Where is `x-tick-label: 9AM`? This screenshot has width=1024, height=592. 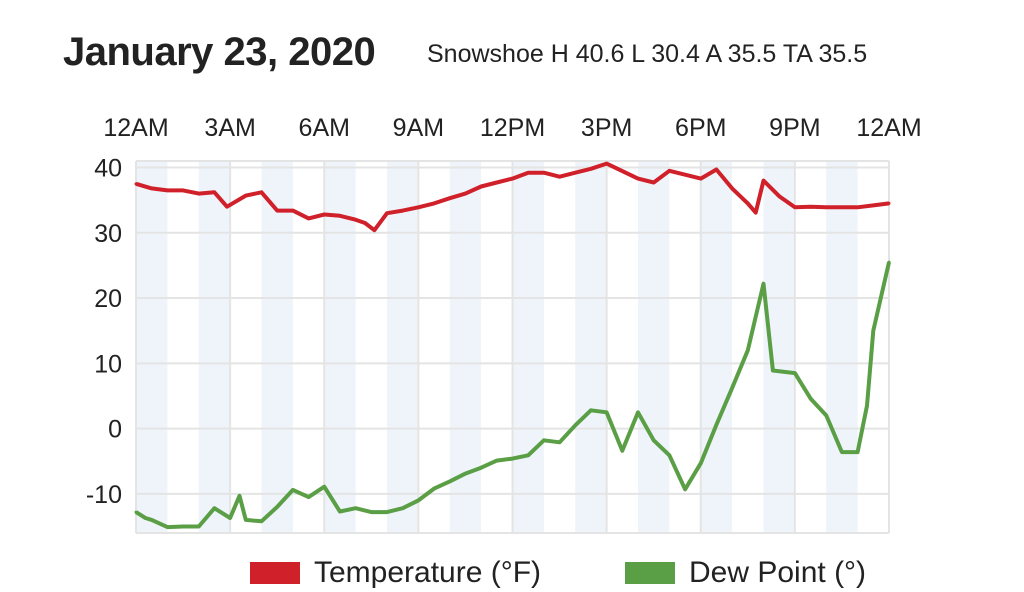
x-tick-label: 9AM is located at coordinates (418, 128).